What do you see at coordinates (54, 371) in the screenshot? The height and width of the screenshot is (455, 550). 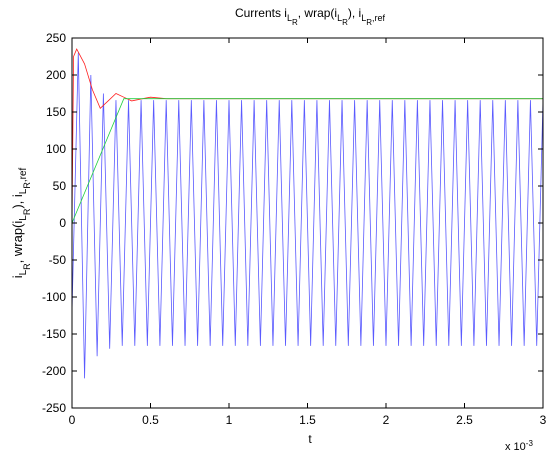 I see `y-tick-label: -200` at bounding box center [54, 371].